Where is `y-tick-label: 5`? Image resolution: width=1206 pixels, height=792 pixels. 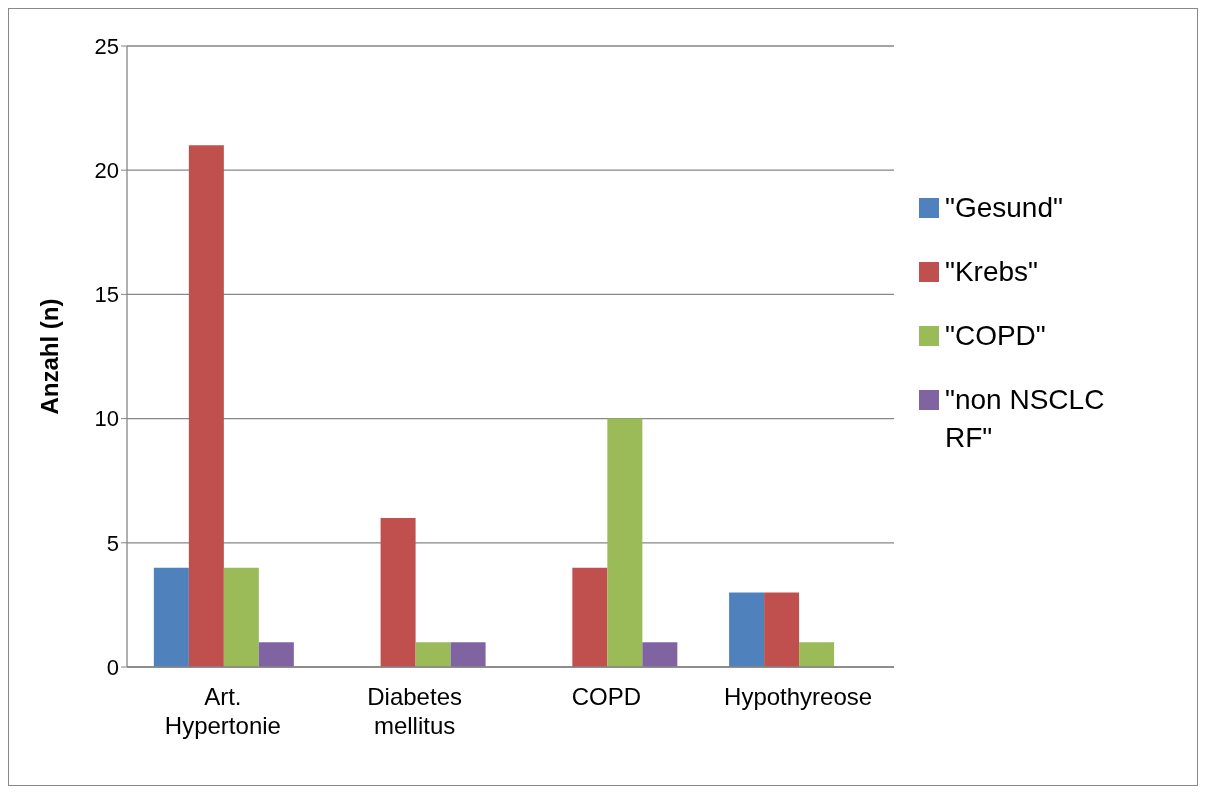 y-tick-label: 5 is located at coordinates (112, 543).